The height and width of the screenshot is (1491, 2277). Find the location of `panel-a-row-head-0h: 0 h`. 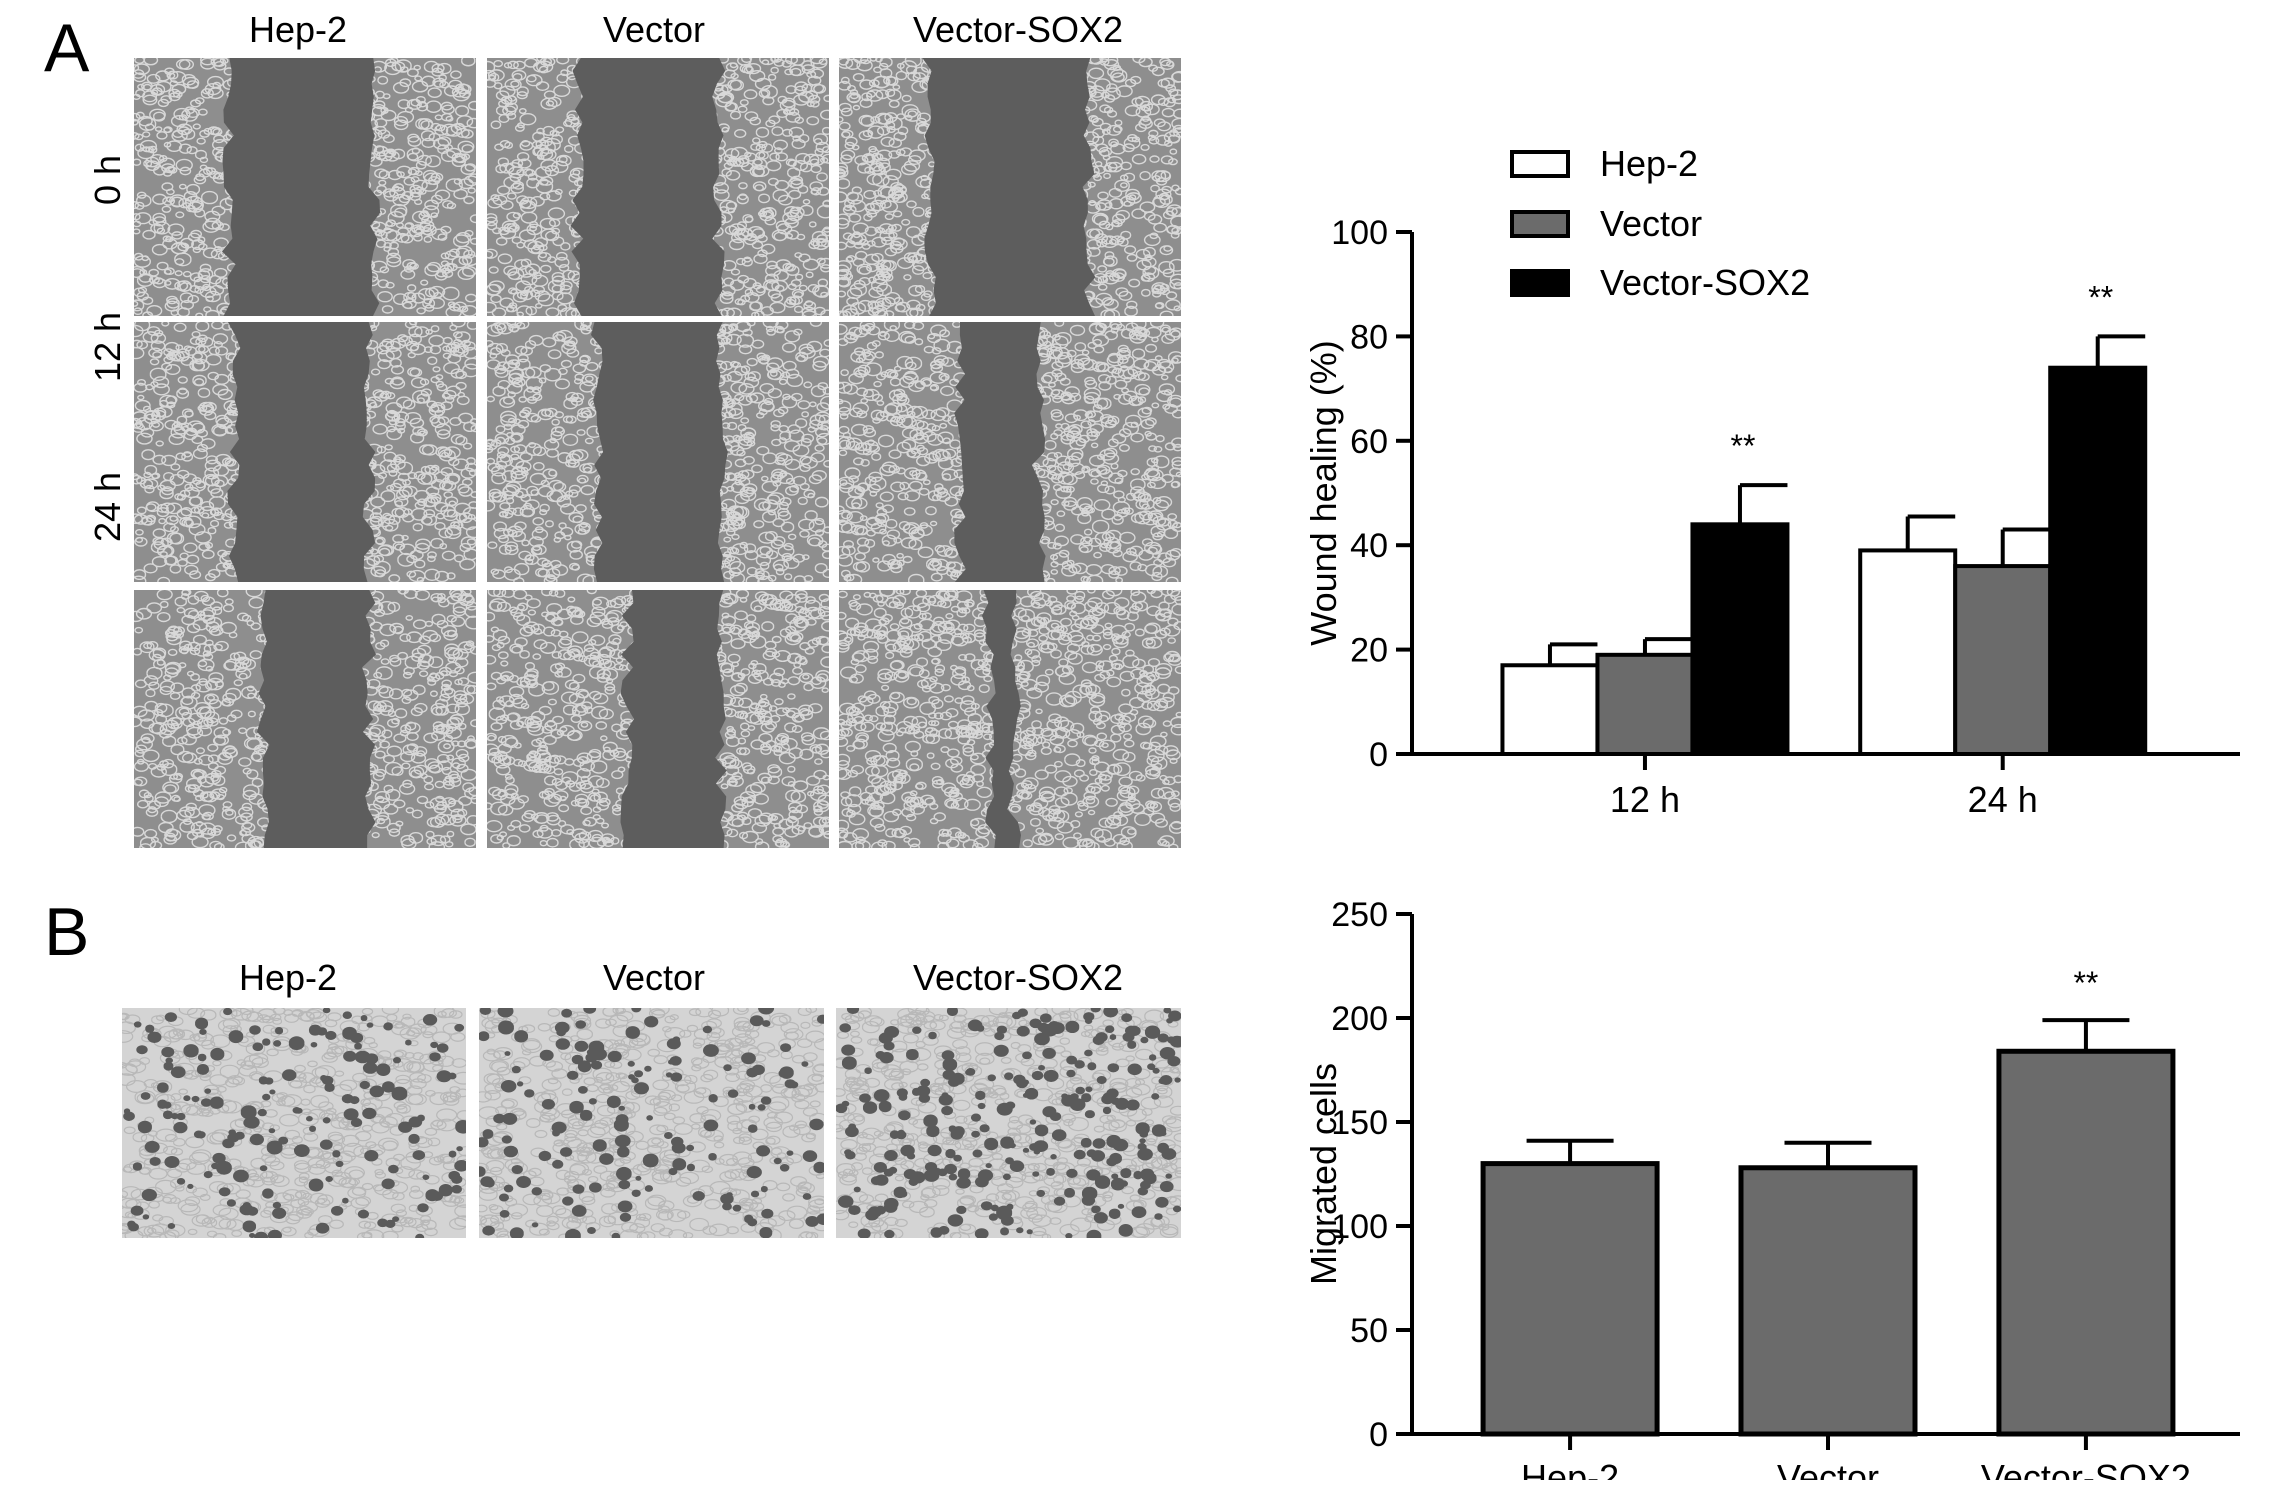

panel-a-row-head-0h: 0 h is located at coordinates (108, 180).